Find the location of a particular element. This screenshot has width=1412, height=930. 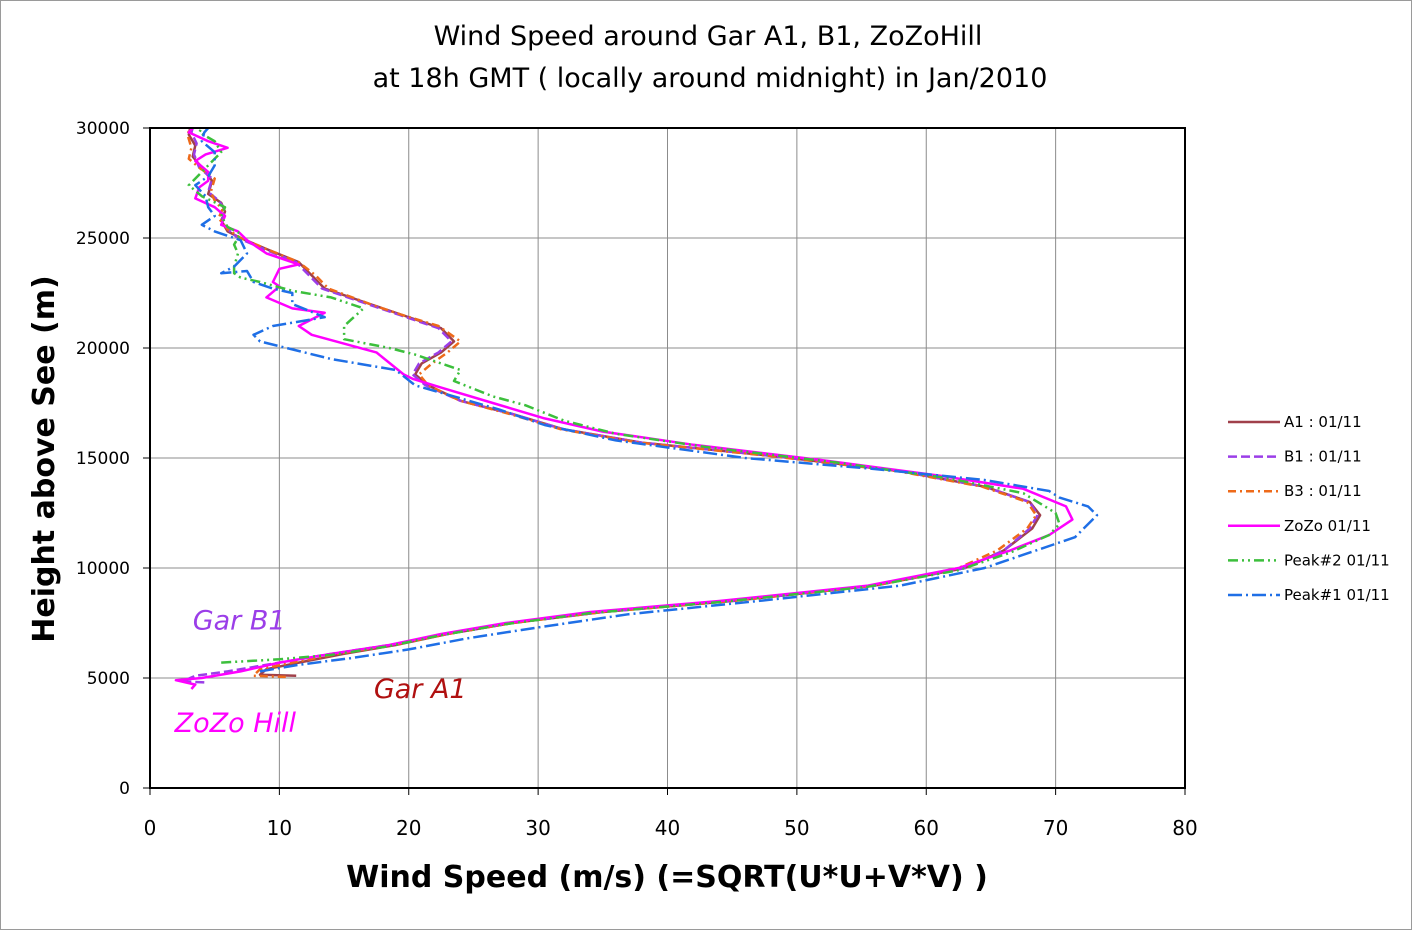

x-axis-ticks: 0 10 20 30 40 50 60 70 80 is located at coordinates (671, 814).